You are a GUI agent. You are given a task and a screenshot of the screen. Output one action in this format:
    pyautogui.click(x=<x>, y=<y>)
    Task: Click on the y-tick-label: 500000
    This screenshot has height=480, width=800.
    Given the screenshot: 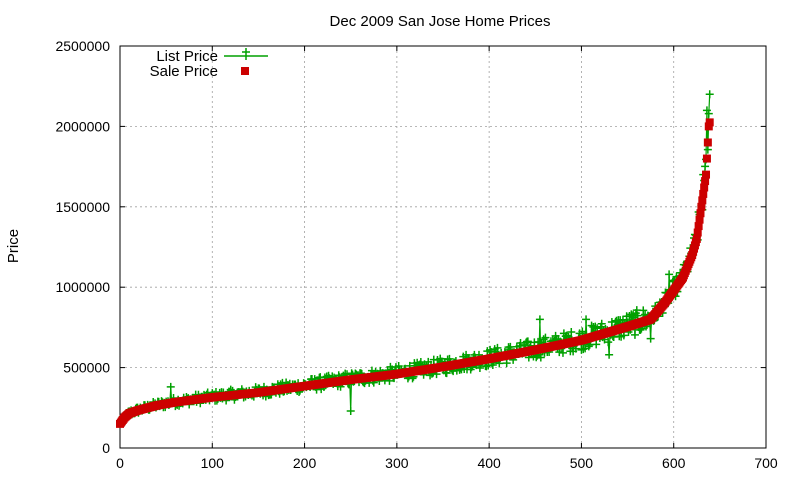 What is the action you would take?
    pyautogui.click(x=86, y=368)
    